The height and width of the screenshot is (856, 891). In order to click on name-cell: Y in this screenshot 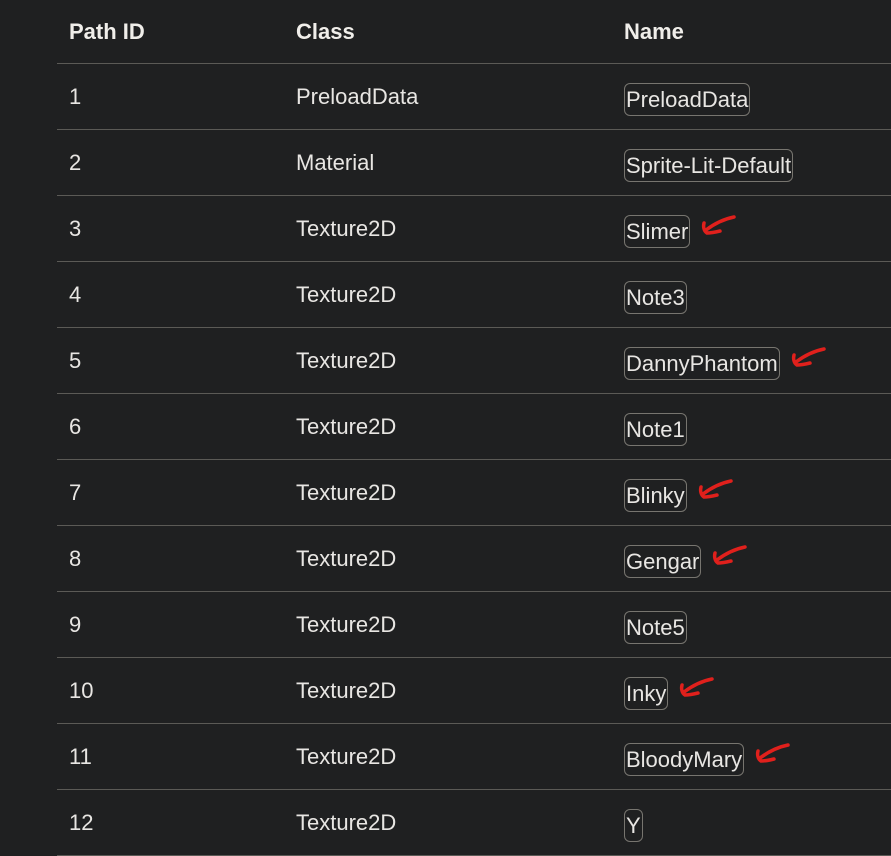, I will do `click(751, 822)`.